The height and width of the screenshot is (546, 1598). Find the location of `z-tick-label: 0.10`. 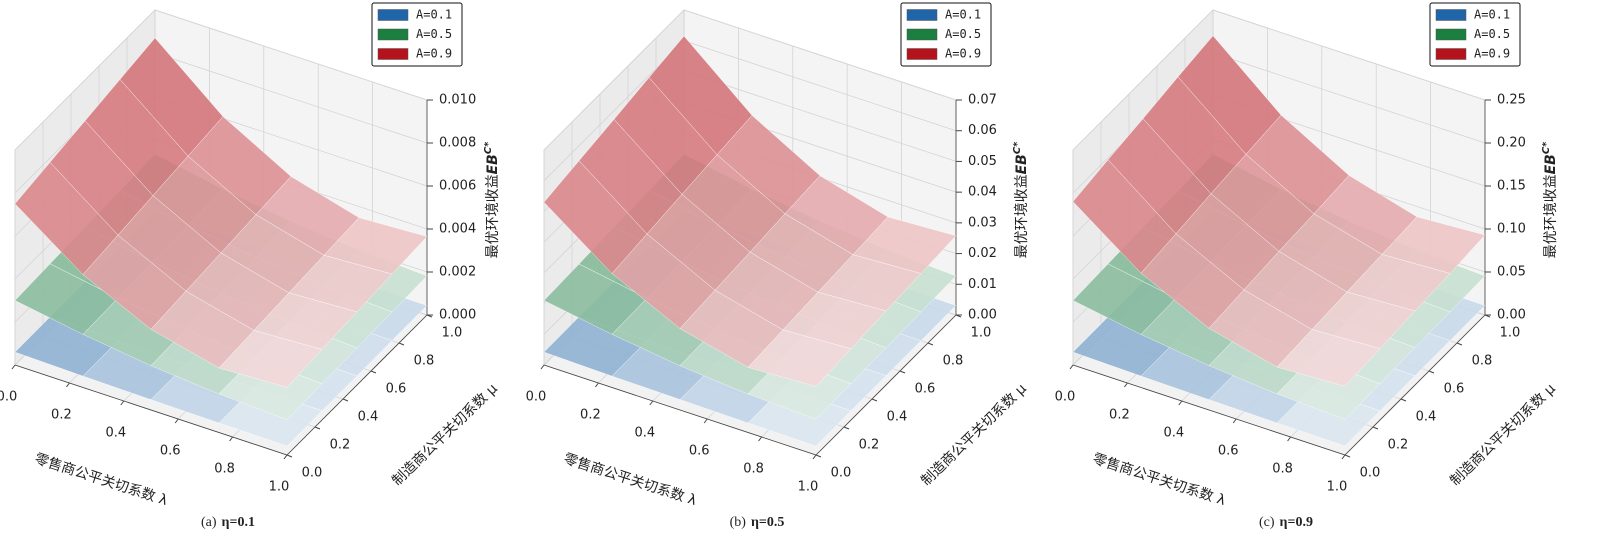

z-tick-label: 0.10 is located at coordinates (1511, 229).